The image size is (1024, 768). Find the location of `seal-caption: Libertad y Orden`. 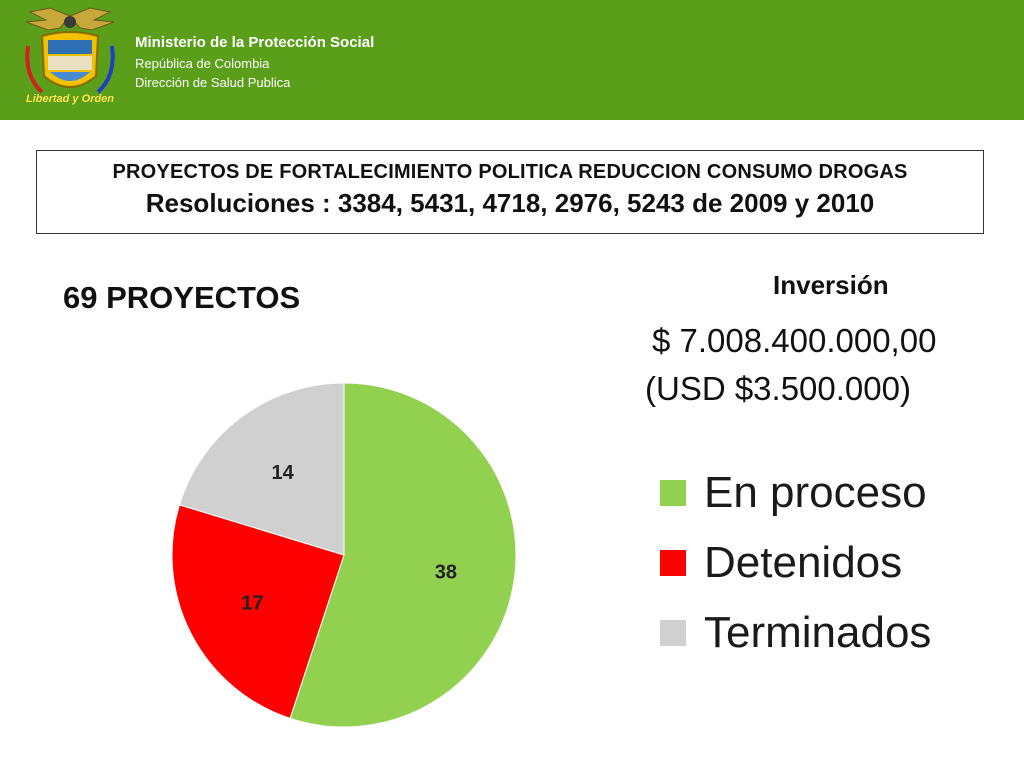

seal-caption: Libertad y Orden is located at coordinates (70, 99).